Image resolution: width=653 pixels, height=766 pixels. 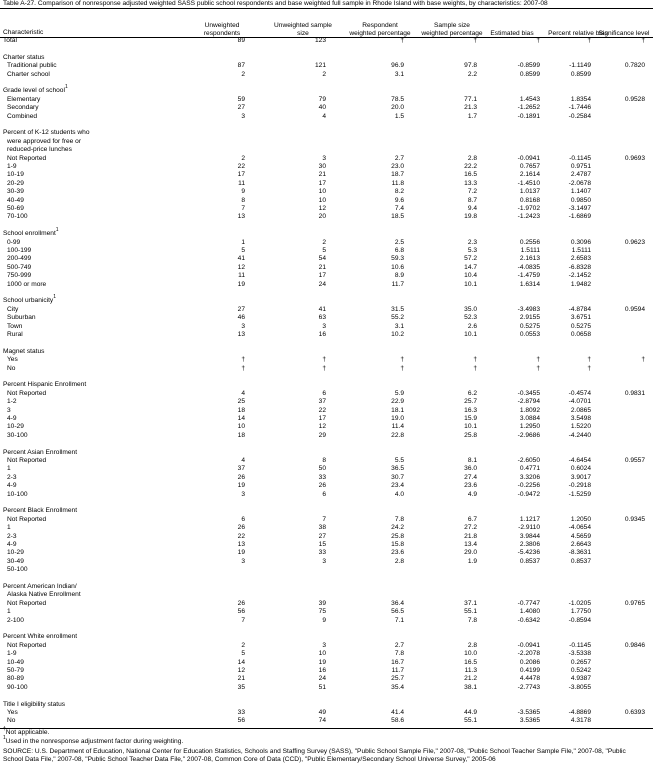 I want to click on cell: 17, so click(x=322, y=418).